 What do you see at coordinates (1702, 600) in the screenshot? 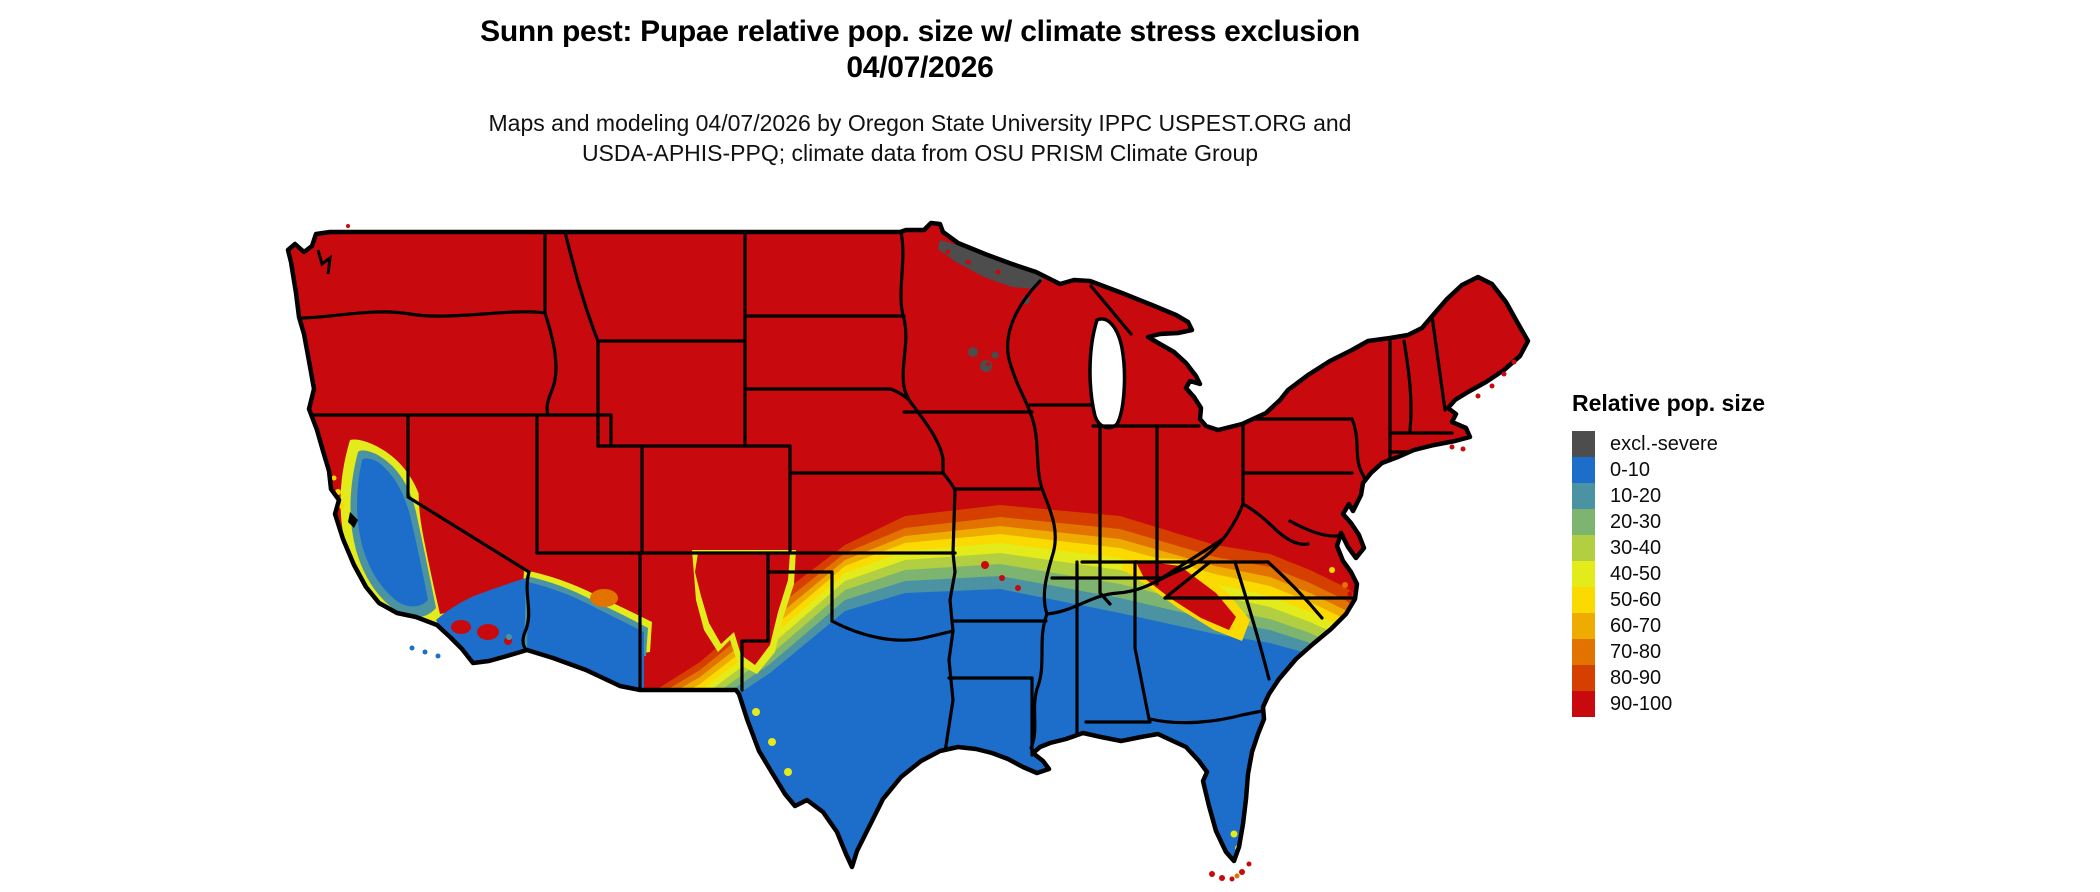
I see `legend-item-50-60: 50-60` at bounding box center [1702, 600].